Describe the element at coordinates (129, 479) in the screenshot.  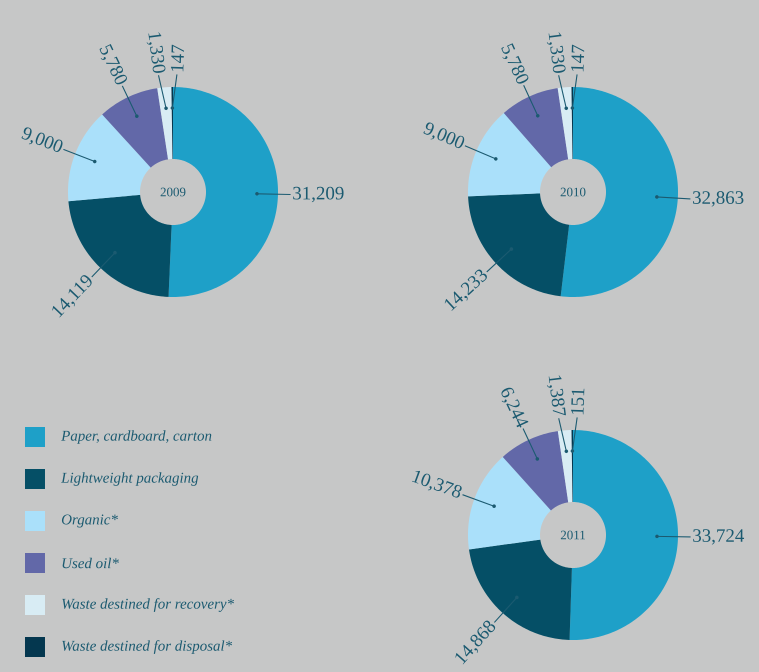
I see `legend-label: Lightweight packaging` at that location.